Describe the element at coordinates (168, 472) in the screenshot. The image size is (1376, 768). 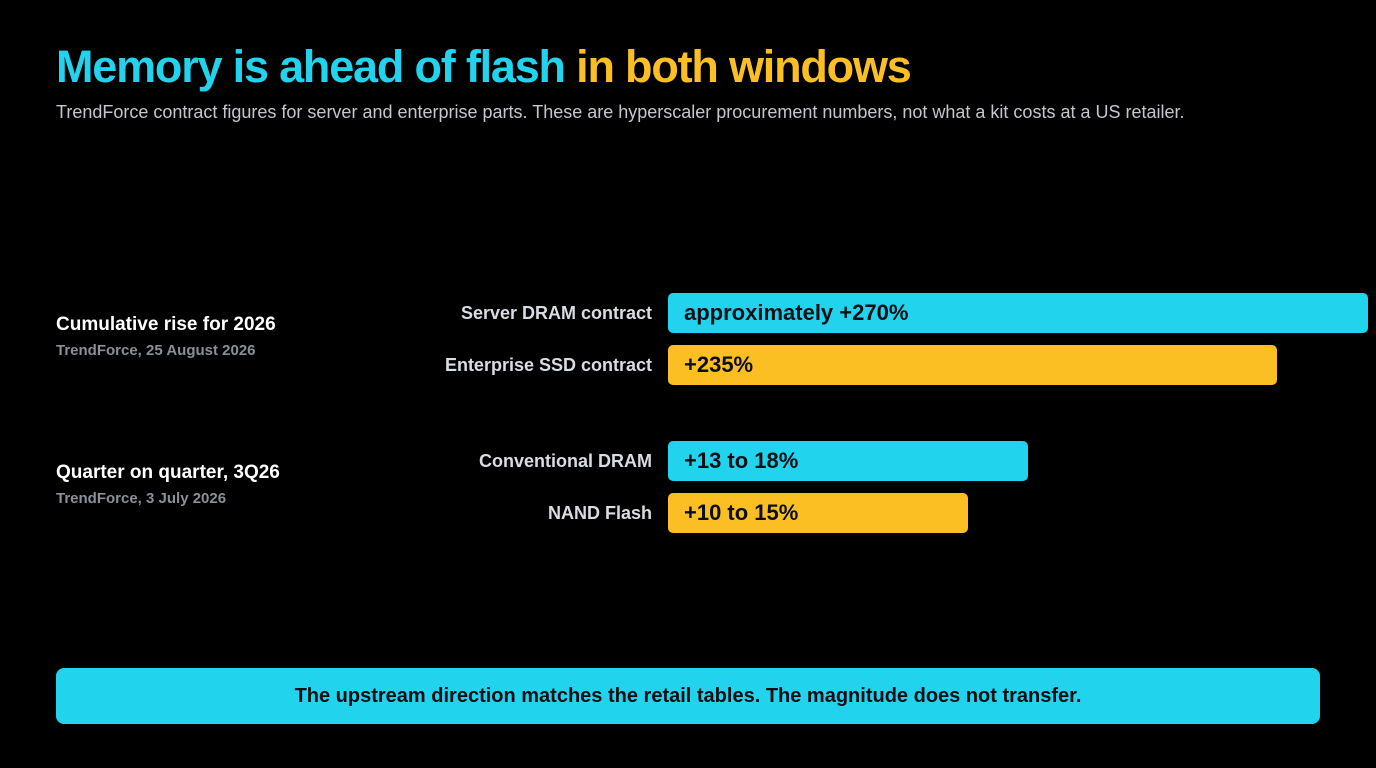
I see `group-title: Quarter on quarter, 3Q26` at that location.